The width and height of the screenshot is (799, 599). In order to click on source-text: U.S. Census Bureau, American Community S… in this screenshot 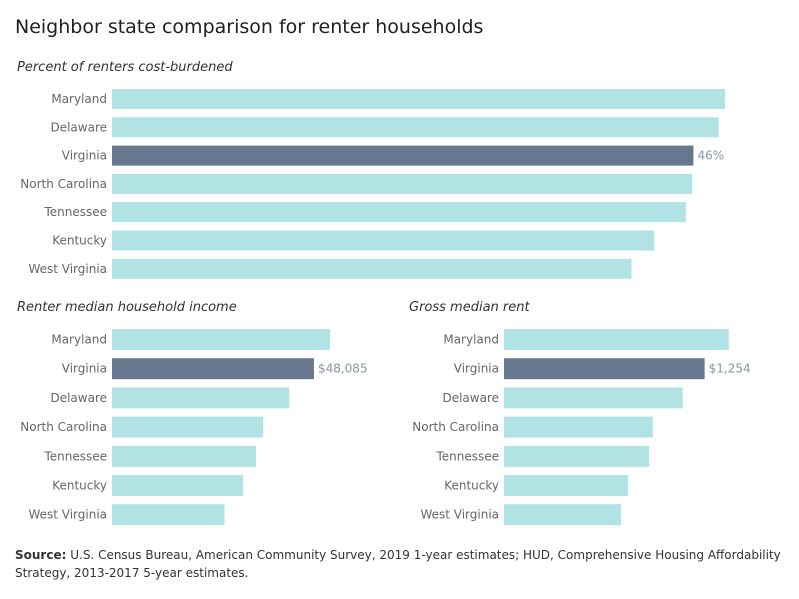, I will do `click(398, 564)`.